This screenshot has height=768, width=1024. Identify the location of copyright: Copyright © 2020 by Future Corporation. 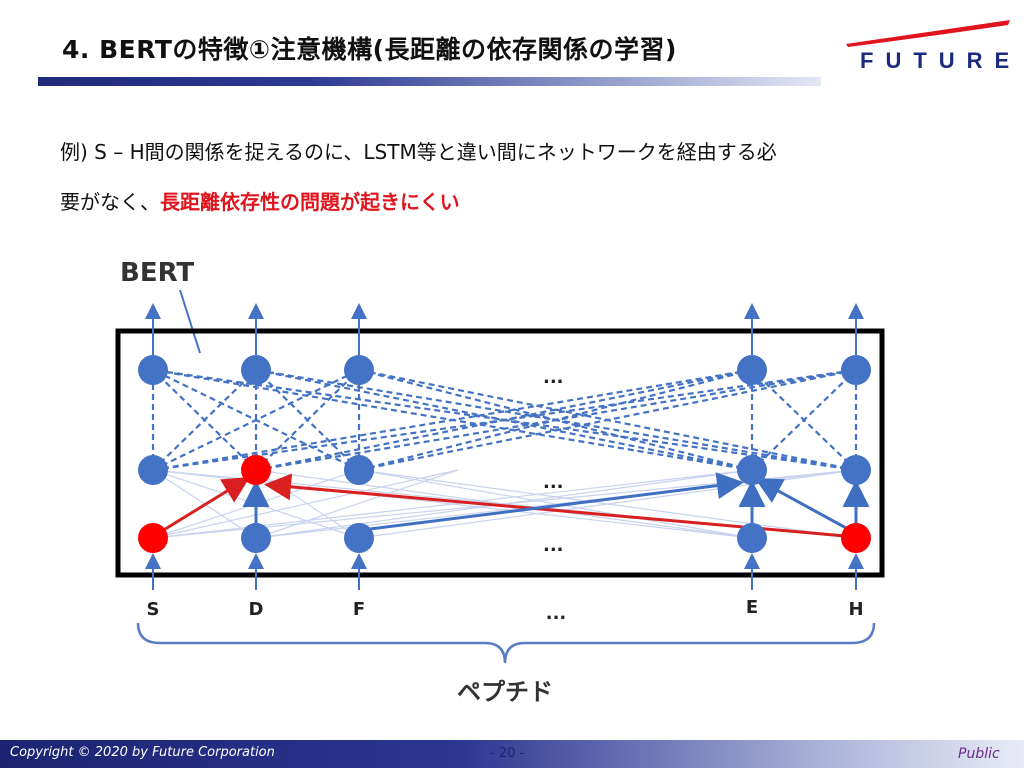
(142, 752).